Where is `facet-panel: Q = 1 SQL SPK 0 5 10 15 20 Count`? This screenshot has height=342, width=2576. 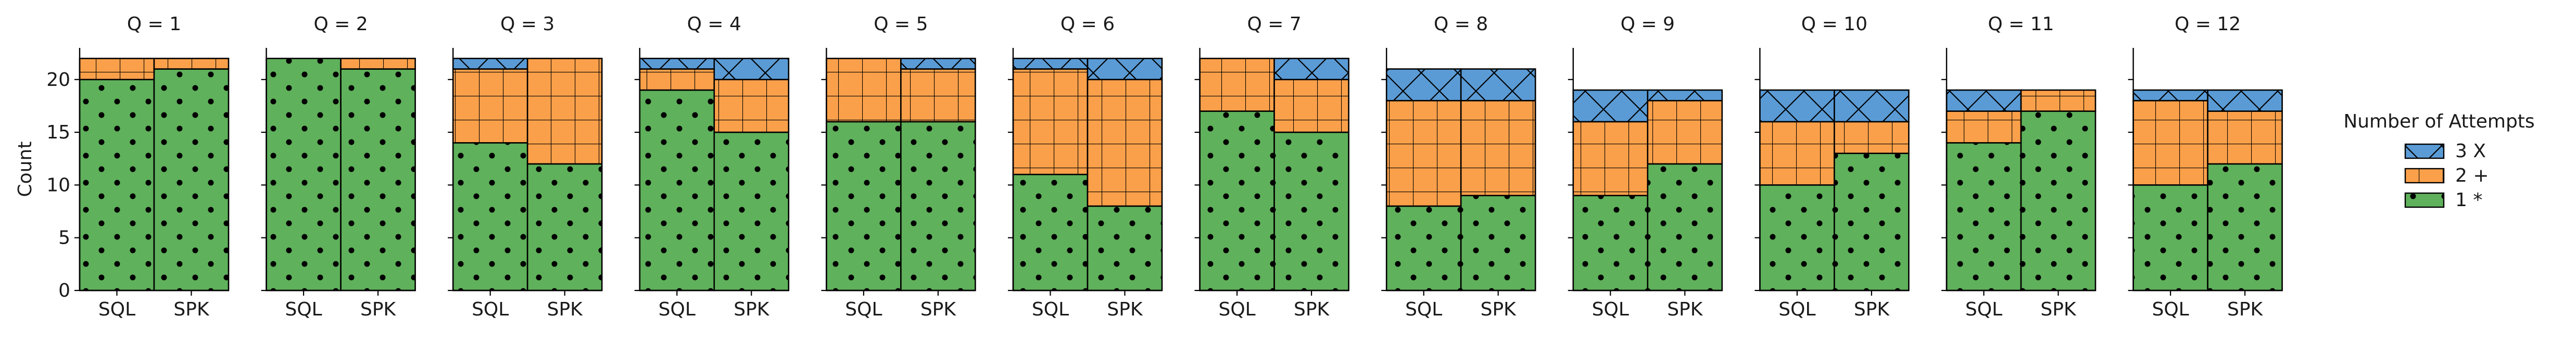
facet-panel: Q = 1 SQL SPK 0 5 10 15 20 Count is located at coordinates (122, 167).